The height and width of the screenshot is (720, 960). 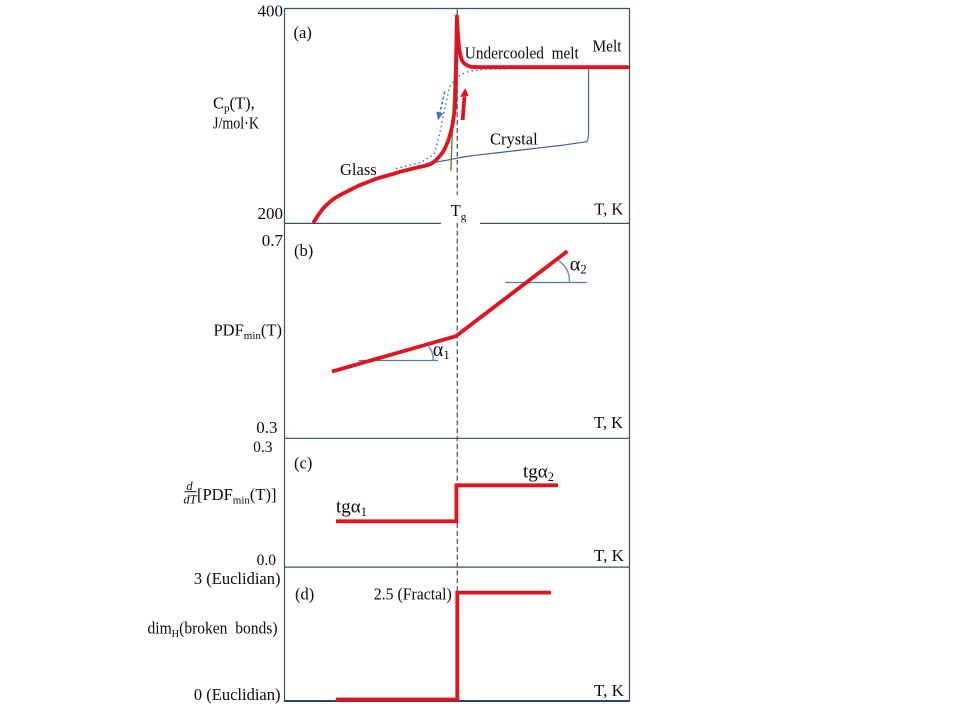 What do you see at coordinates (358, 169) in the screenshot?
I see `svg-text: Glass` at bounding box center [358, 169].